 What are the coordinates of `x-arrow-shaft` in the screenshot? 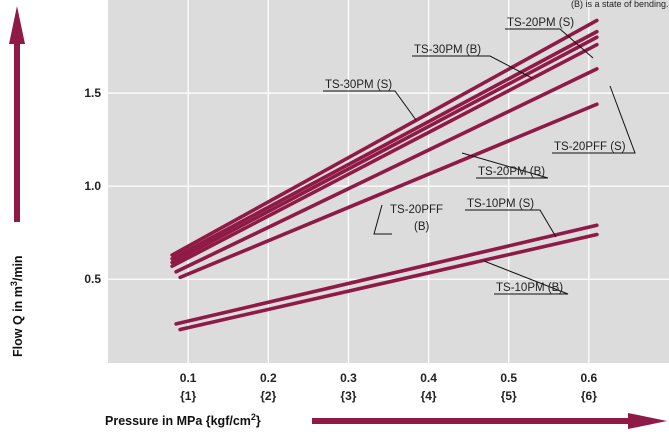 It's located at (472, 421).